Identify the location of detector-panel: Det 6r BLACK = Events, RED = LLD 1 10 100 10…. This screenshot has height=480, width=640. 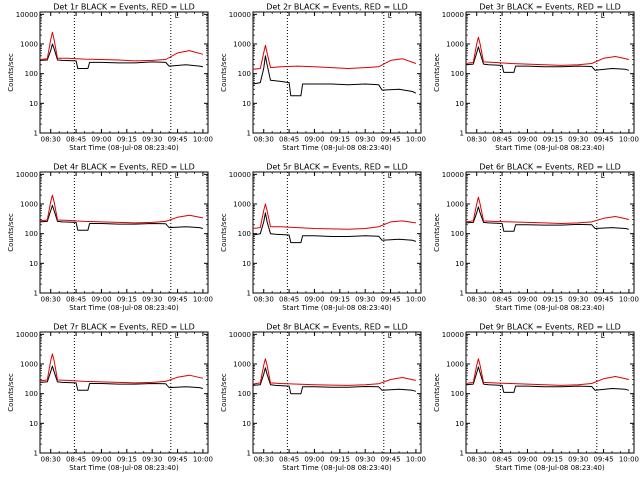
(536, 238).